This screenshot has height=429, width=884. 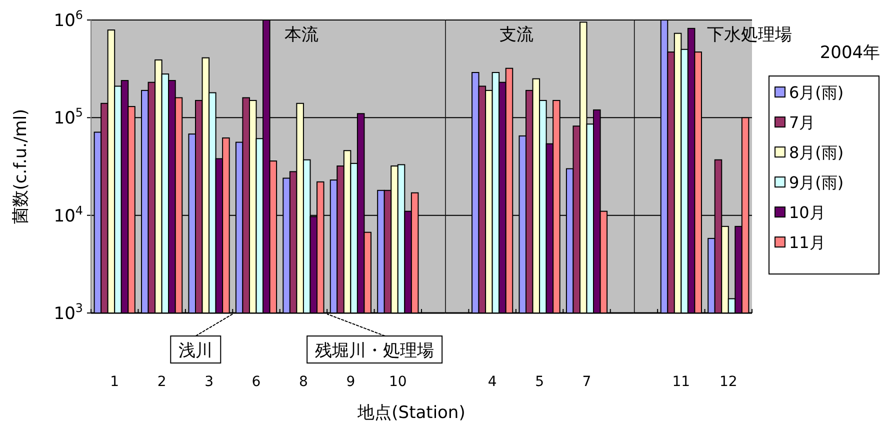 What do you see at coordinates (68, 117) in the screenshot?
I see `y-tick-label: 10$^{5}$` at bounding box center [68, 117].